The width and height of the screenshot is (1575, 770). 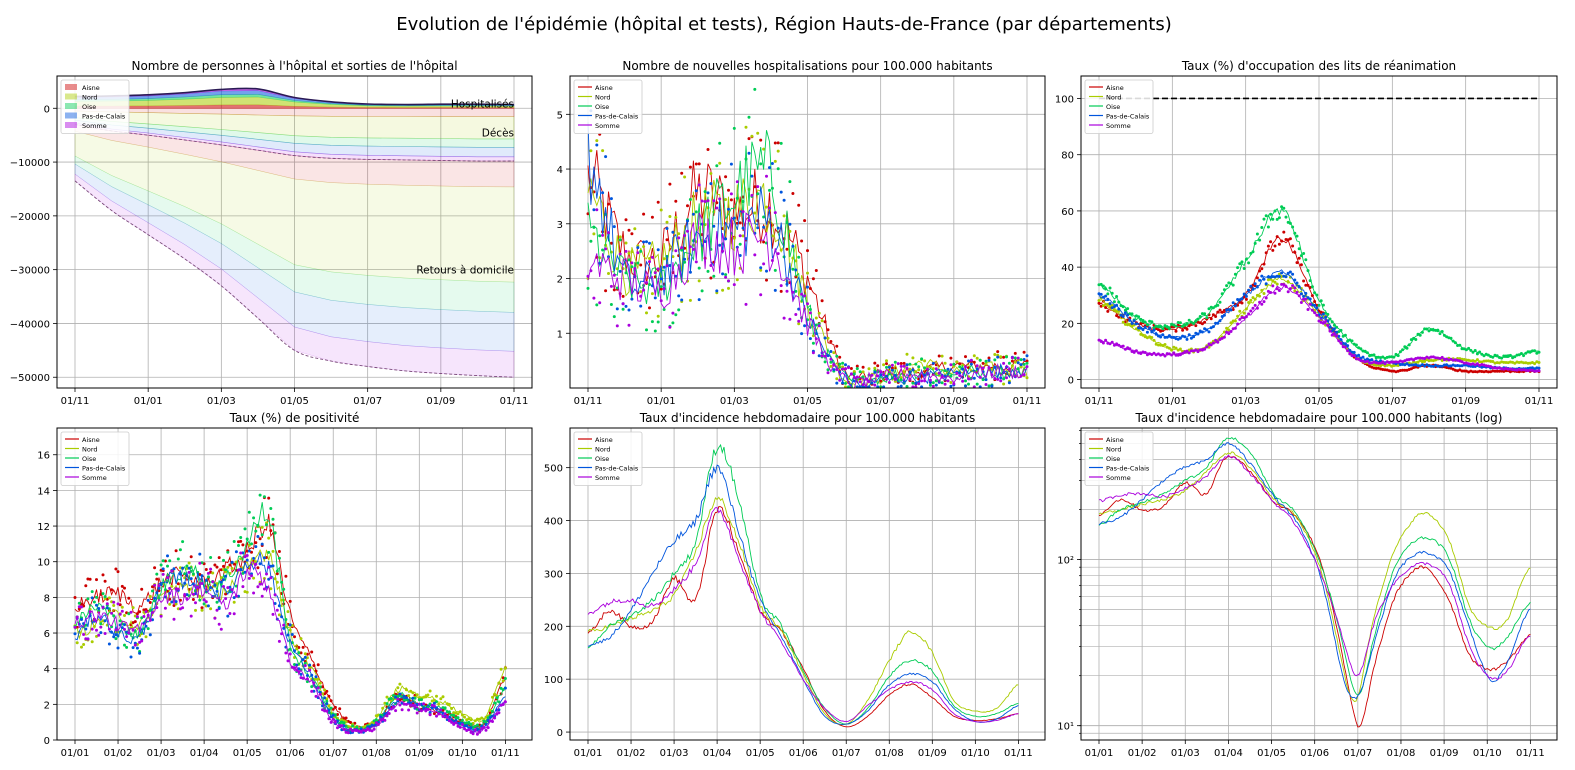 I want to click on y-tick-label: 10, so click(x=43, y=563).